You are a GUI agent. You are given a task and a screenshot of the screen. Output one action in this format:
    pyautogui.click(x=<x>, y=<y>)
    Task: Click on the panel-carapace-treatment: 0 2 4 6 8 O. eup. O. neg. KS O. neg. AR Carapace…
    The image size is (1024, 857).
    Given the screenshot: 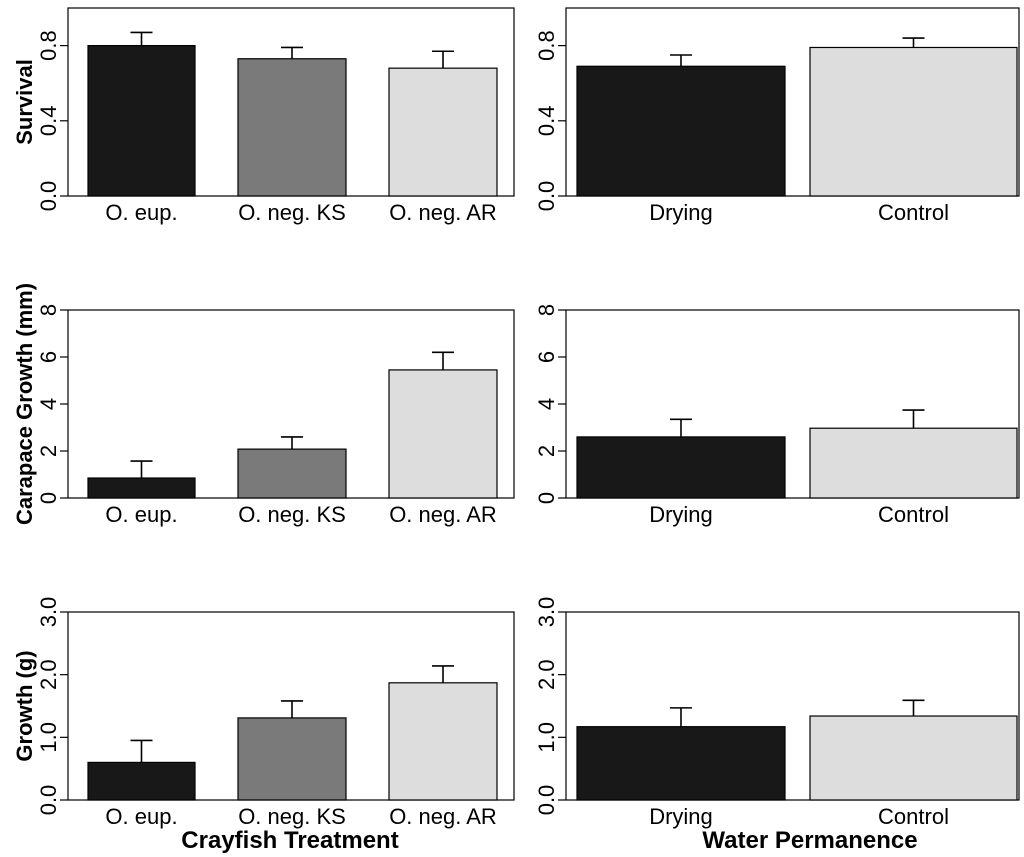 What is the action you would take?
    pyautogui.click(x=263, y=405)
    